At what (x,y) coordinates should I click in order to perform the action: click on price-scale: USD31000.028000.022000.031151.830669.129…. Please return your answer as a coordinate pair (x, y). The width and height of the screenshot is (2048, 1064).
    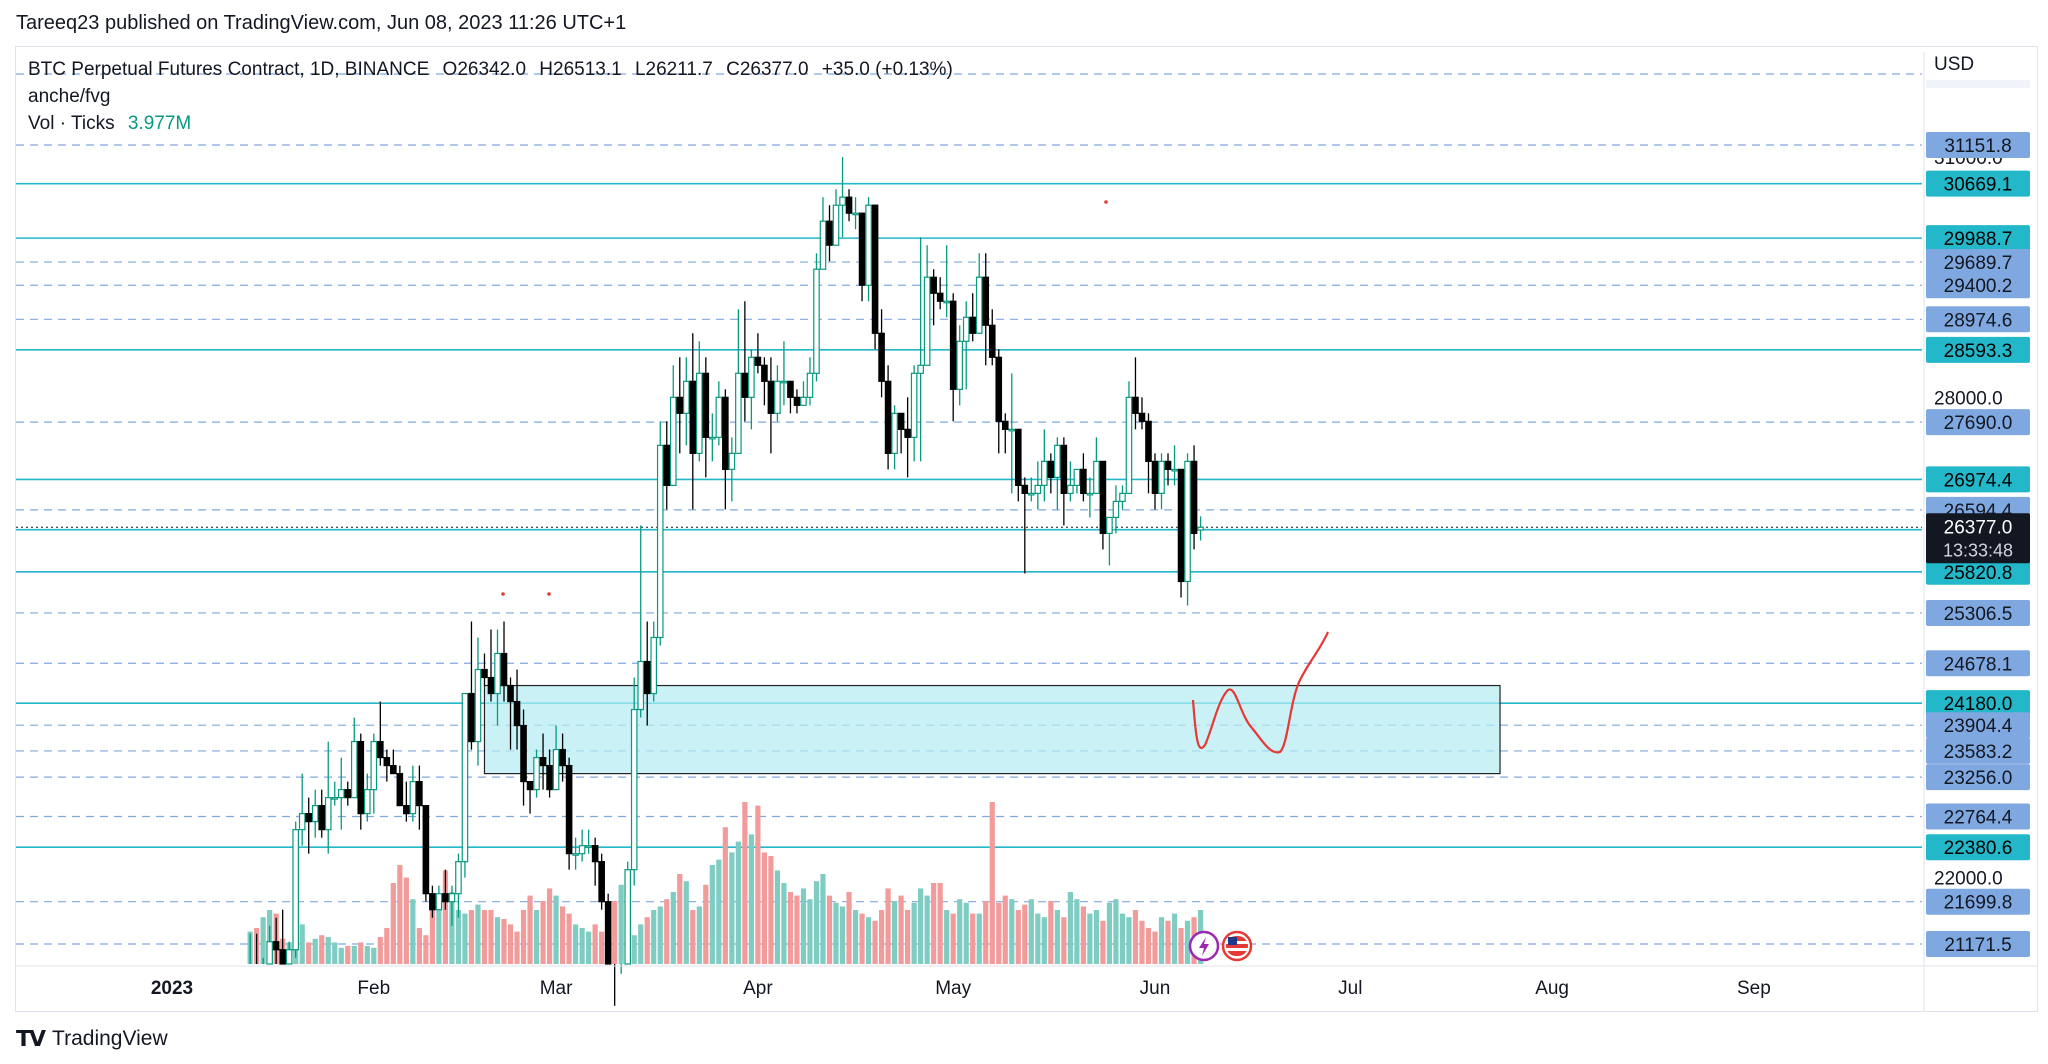
    Looking at the image, I should click on (1978, 505).